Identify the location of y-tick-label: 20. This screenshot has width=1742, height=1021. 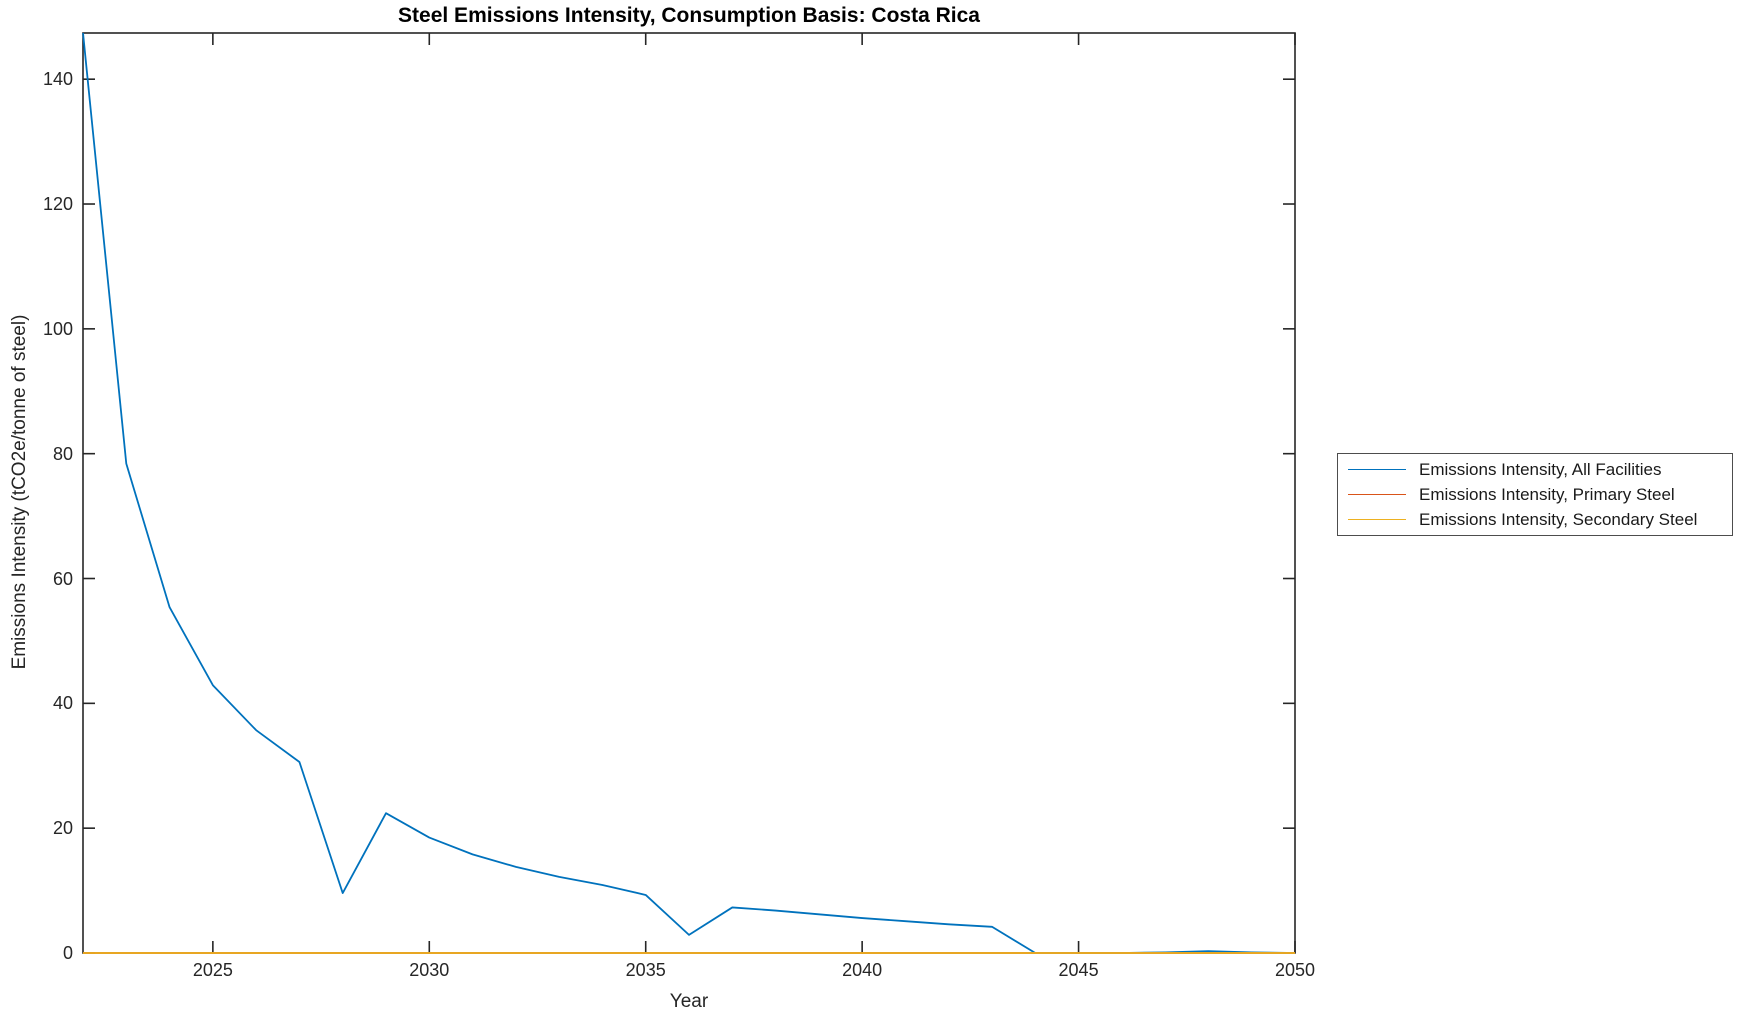
(62, 828).